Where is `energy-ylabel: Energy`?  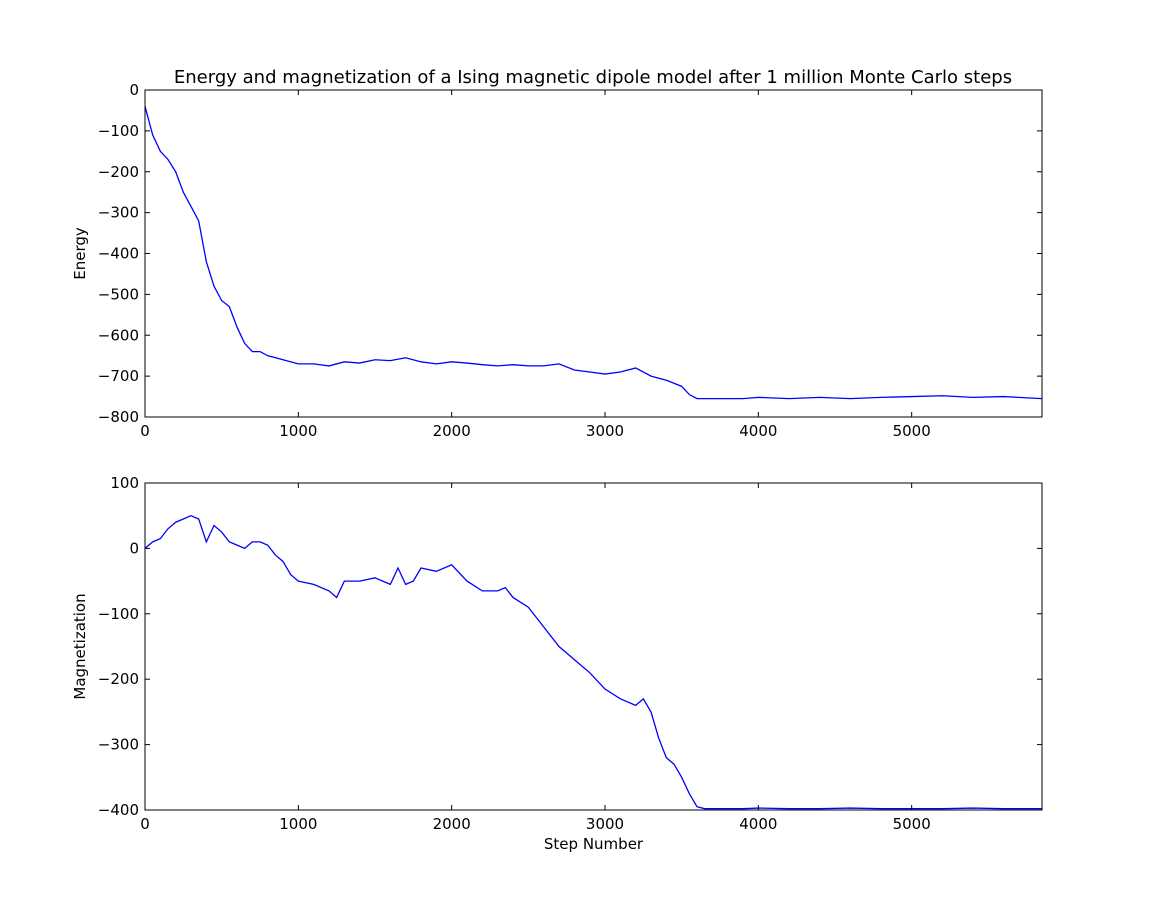
energy-ylabel: Energy is located at coordinates (80, 253).